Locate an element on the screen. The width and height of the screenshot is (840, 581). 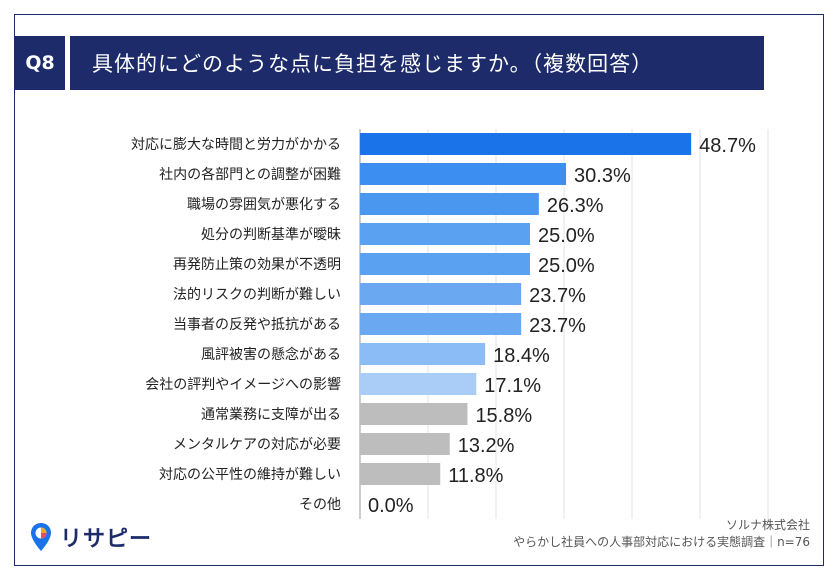
value-label: 26.3% is located at coordinates (575, 206).